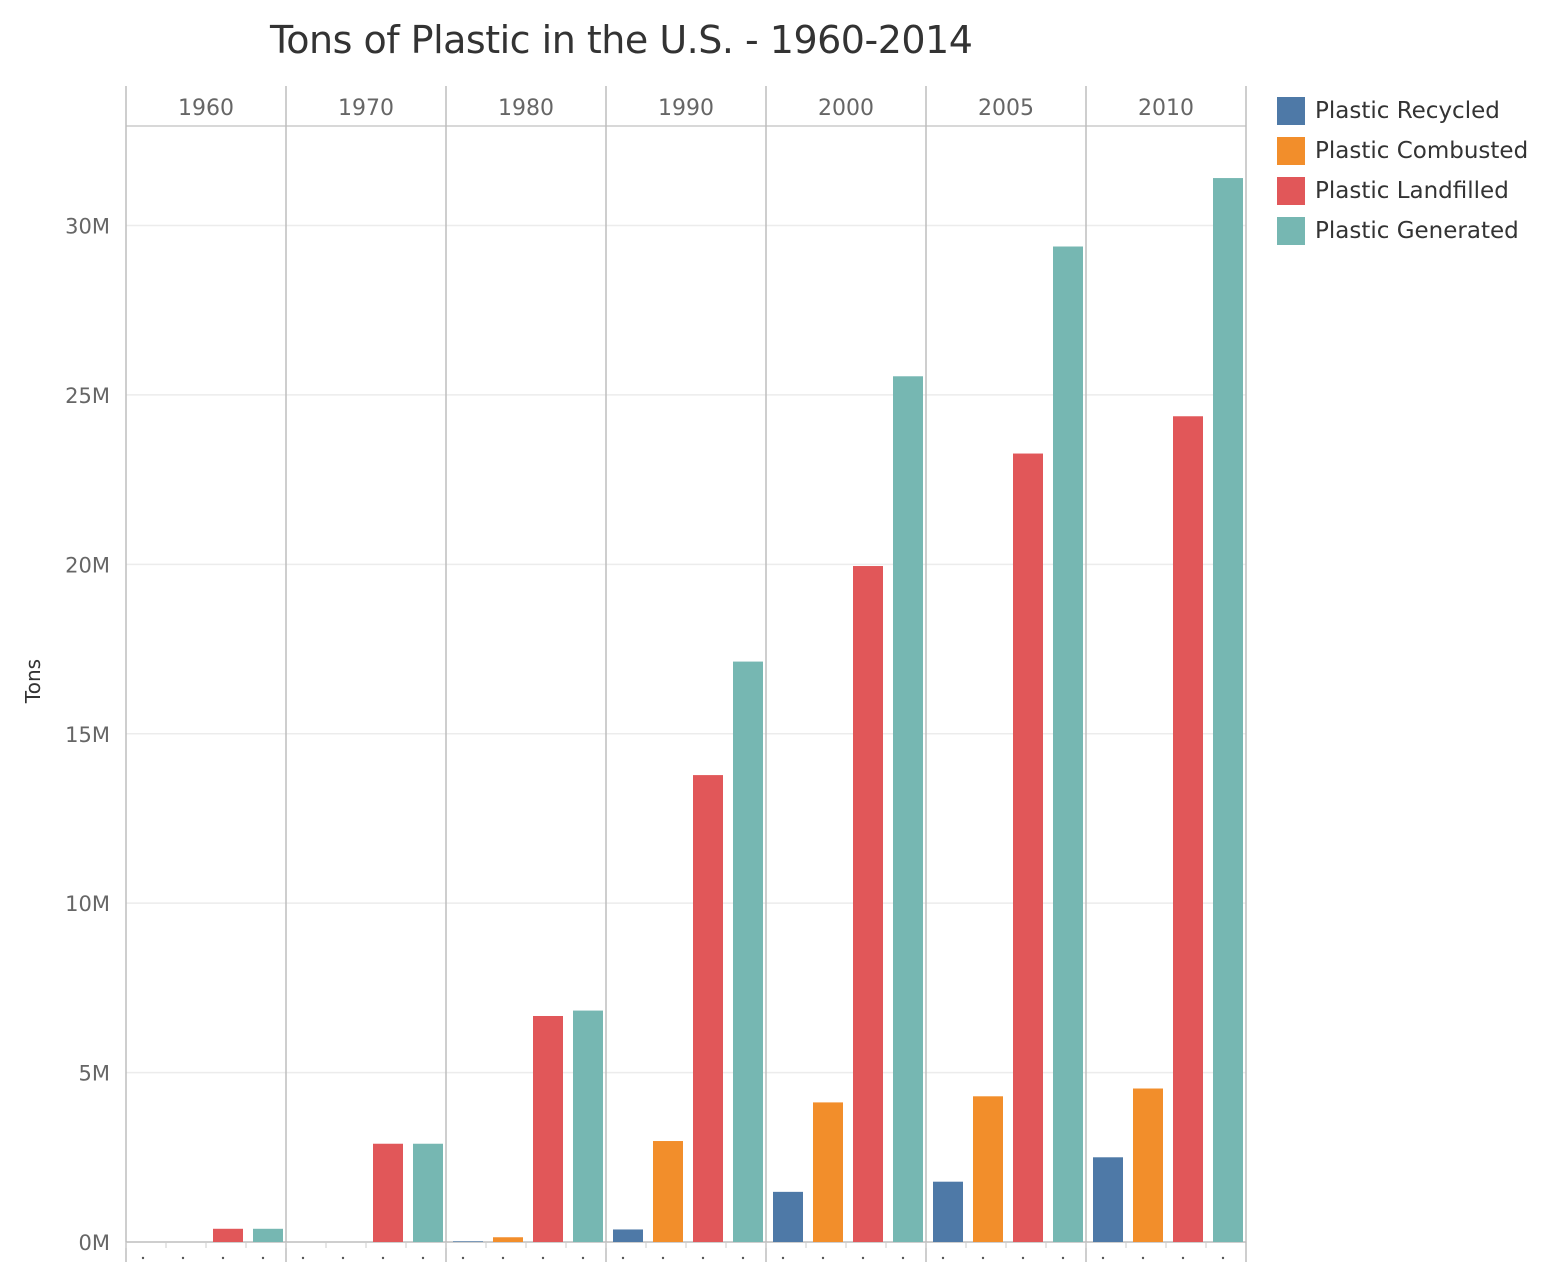 The width and height of the screenshot is (1550, 1264). Describe the element at coordinates (748, 951) in the screenshot. I see `bar-1990-plastic-generated` at that location.